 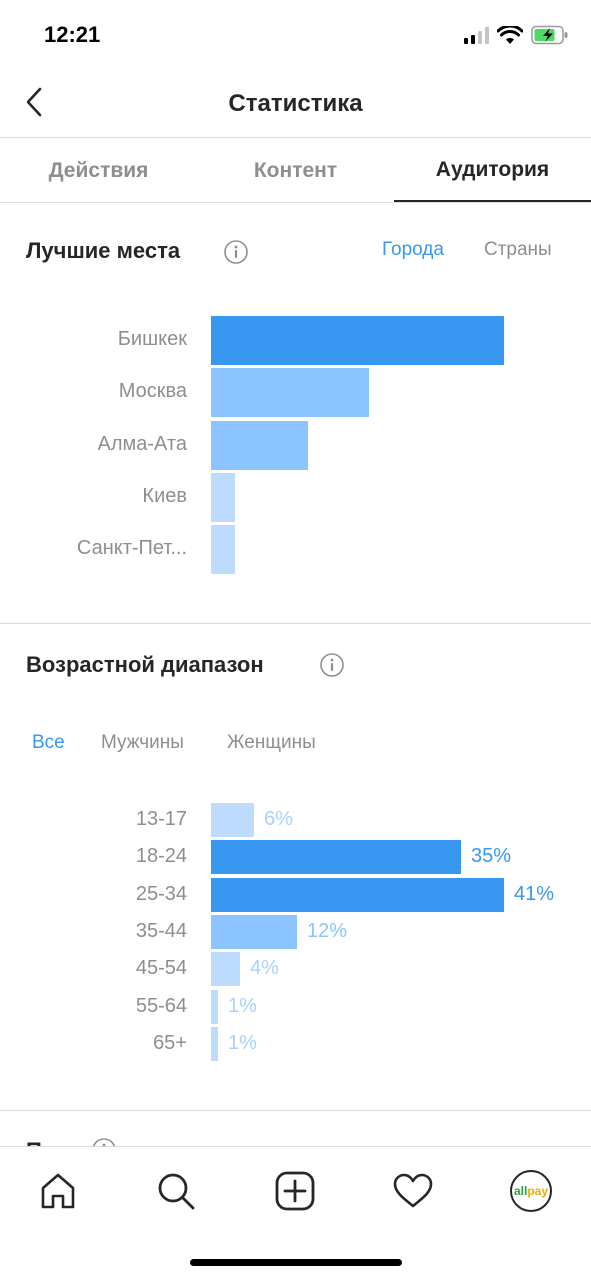 I want to click on search-button, so click(x=176, y=1191).